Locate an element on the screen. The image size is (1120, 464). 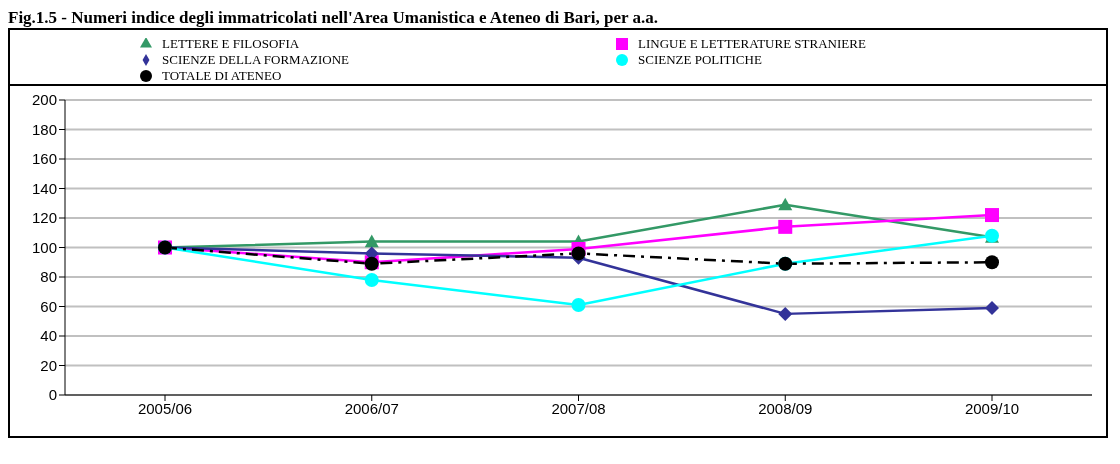
legend-label: SCIENZE POLITICHE is located at coordinates (700, 60).